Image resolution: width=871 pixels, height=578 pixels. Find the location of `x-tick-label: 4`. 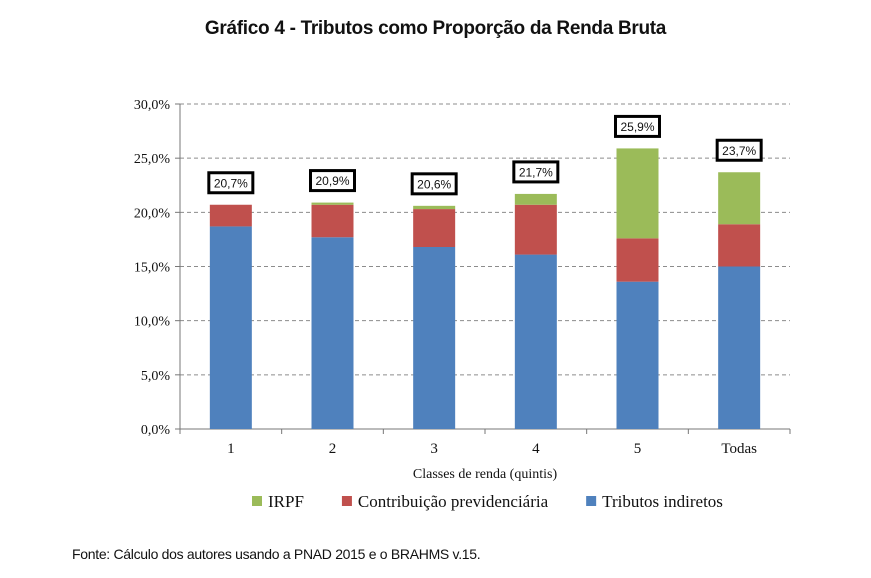

x-tick-label: 4 is located at coordinates (536, 449).